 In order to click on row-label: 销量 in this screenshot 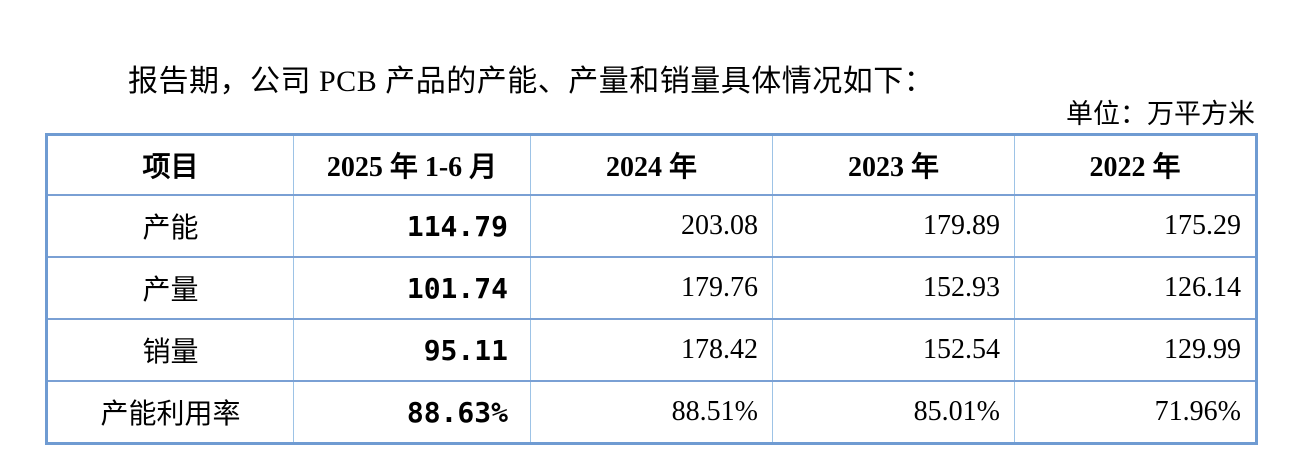, I will do `click(170, 350)`.